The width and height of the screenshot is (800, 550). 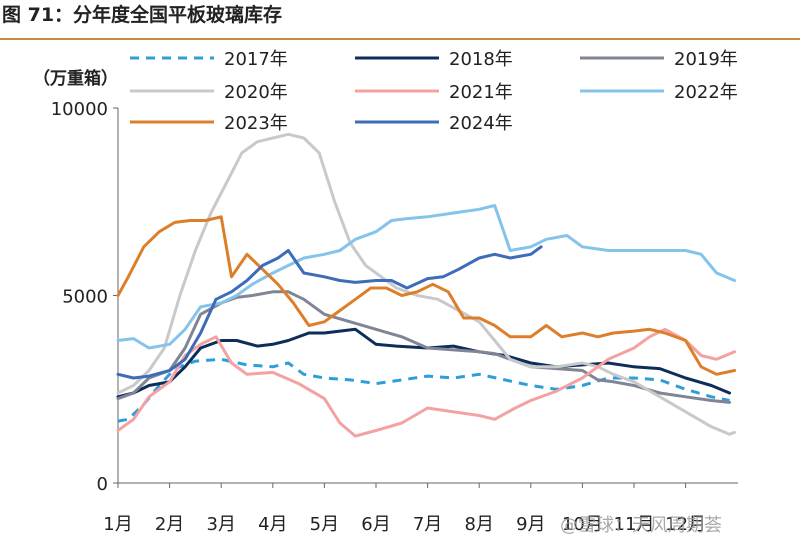 I want to click on series-line-2018, so click(x=423, y=363).